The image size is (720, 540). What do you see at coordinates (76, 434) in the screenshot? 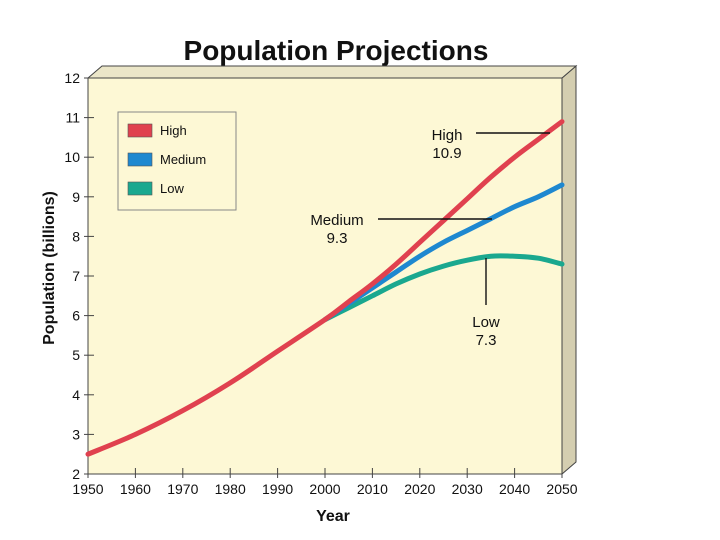
I see `y-tick-label: 3` at bounding box center [76, 434].